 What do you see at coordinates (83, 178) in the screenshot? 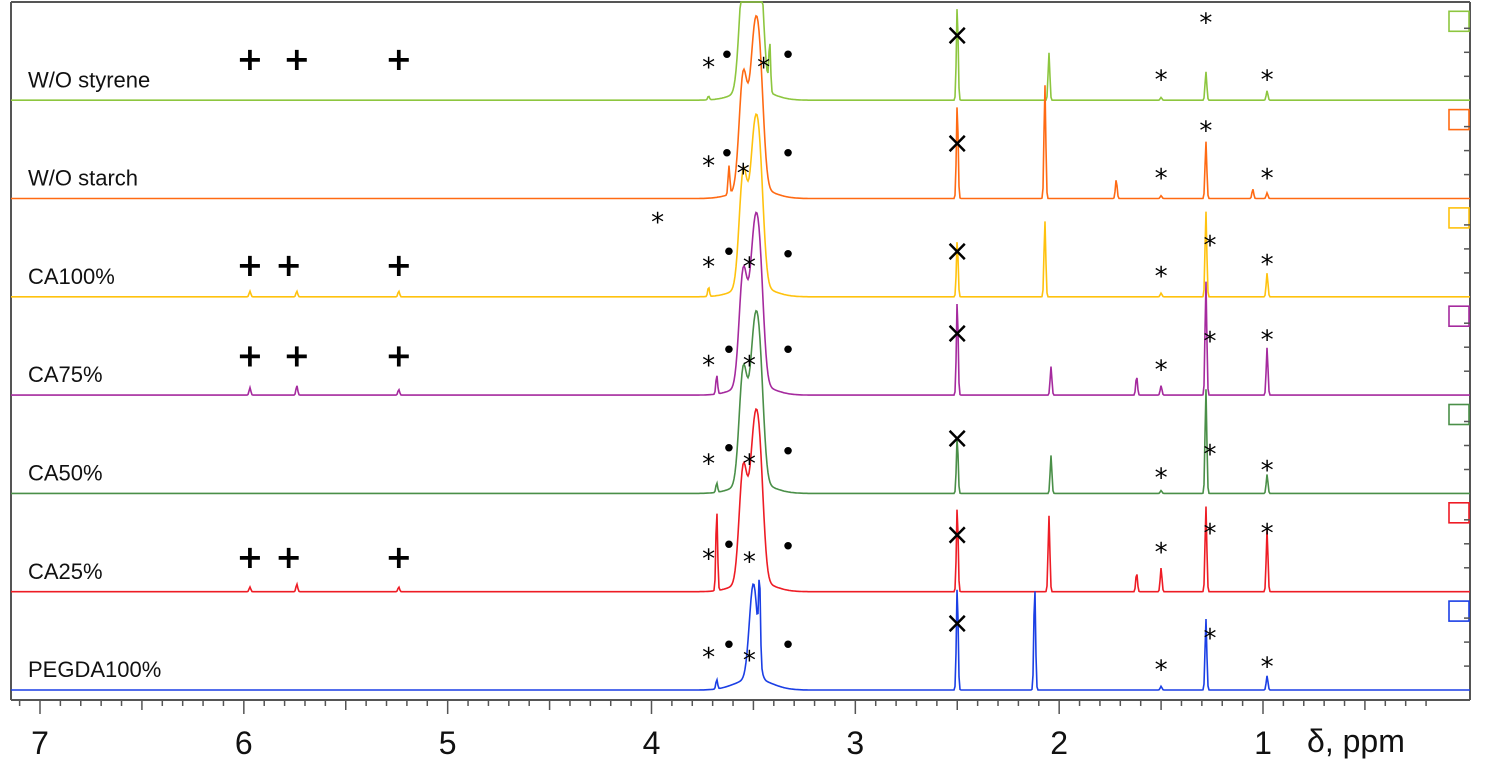
I see `series-label: W/O starch` at bounding box center [83, 178].